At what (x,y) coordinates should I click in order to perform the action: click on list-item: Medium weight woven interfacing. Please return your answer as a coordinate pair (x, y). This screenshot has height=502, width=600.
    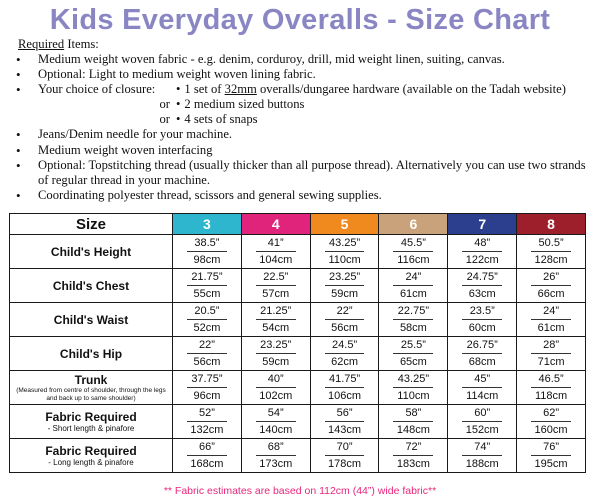
    Looking at the image, I should click on (304, 150).